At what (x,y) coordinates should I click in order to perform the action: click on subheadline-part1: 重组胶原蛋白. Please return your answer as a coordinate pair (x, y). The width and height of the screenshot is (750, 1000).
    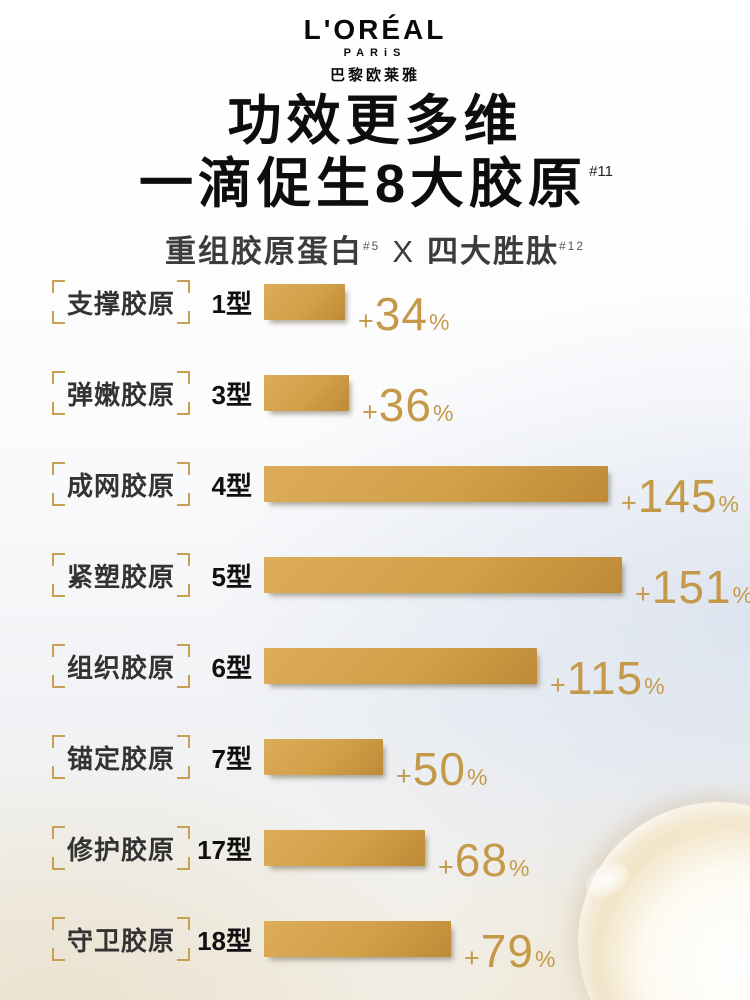
    Looking at the image, I should click on (263, 251).